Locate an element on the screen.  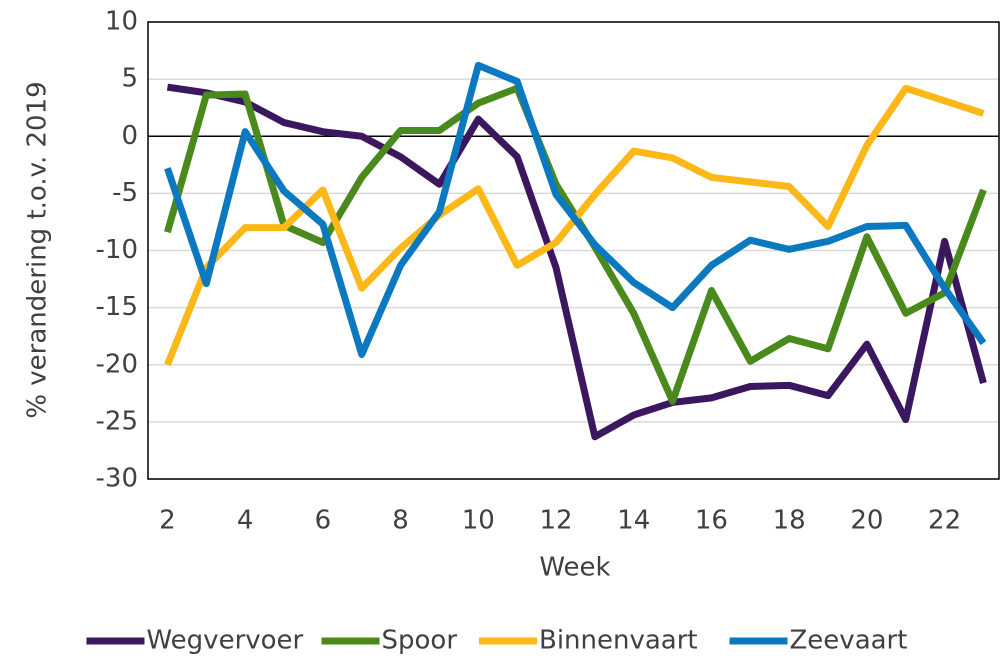
legend-label: Zeevaart is located at coordinates (849, 641).